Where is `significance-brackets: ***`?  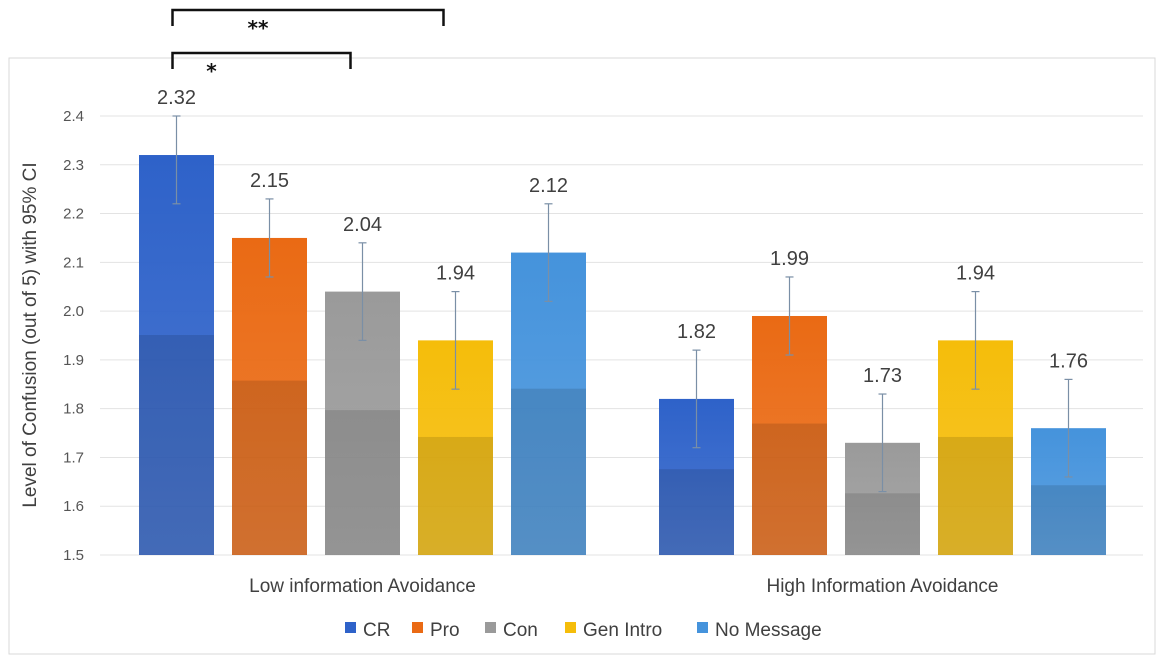 significance-brackets: *** is located at coordinates (308, 45).